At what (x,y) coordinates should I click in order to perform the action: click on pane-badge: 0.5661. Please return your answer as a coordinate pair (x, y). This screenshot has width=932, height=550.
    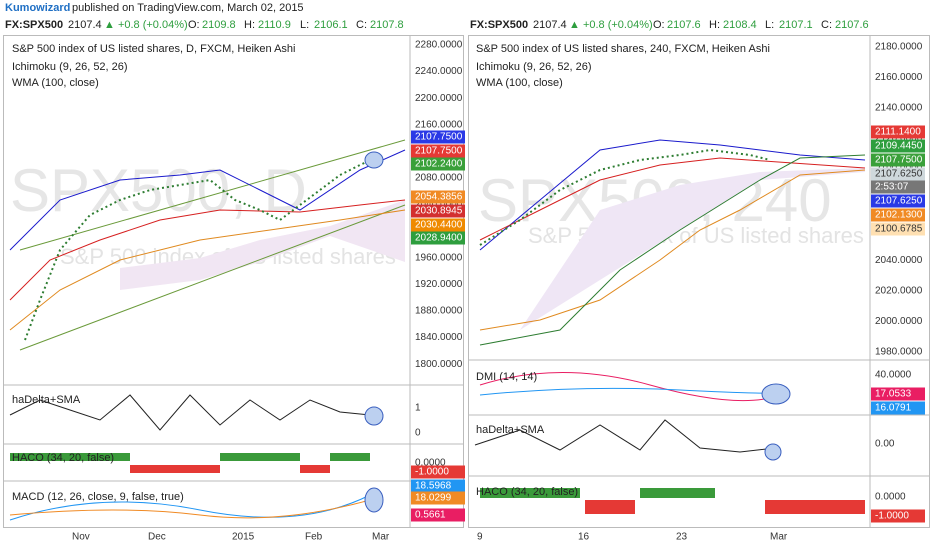
    Looking at the image, I should click on (430, 515).